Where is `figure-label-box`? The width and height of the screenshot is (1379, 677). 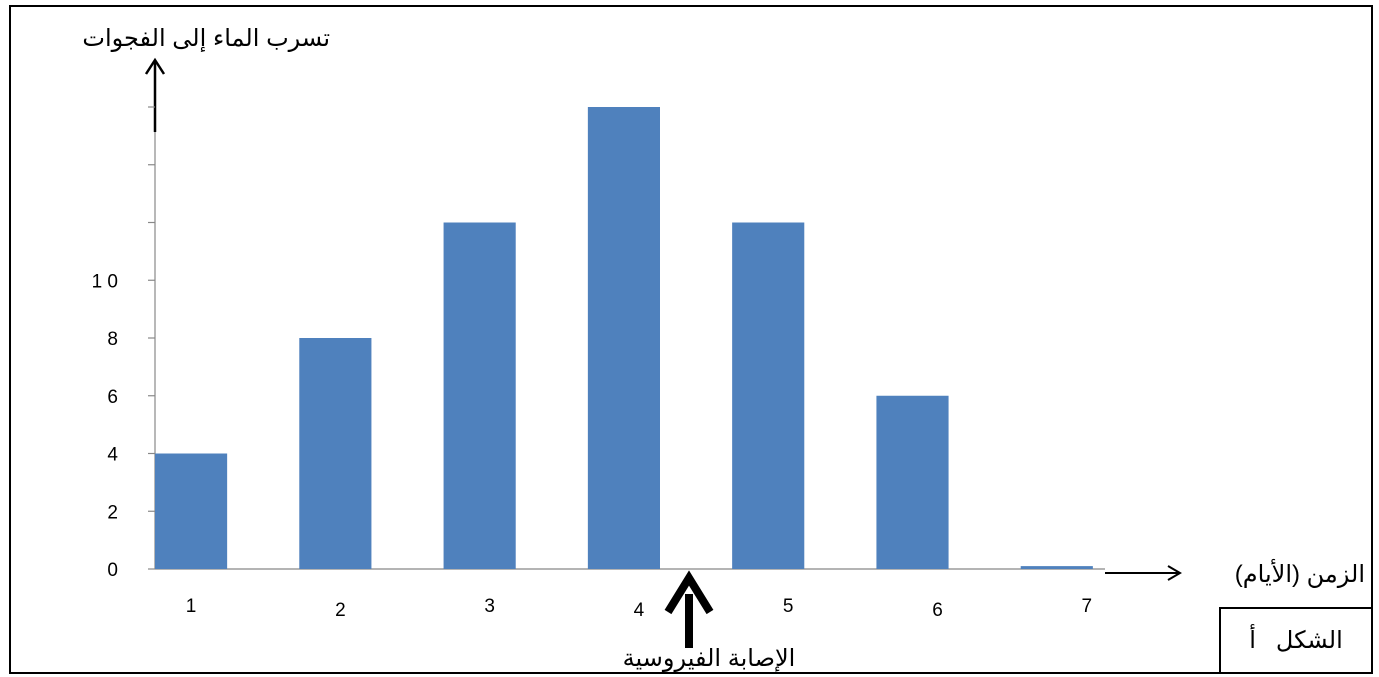
figure-label-box is located at coordinates (1296, 640).